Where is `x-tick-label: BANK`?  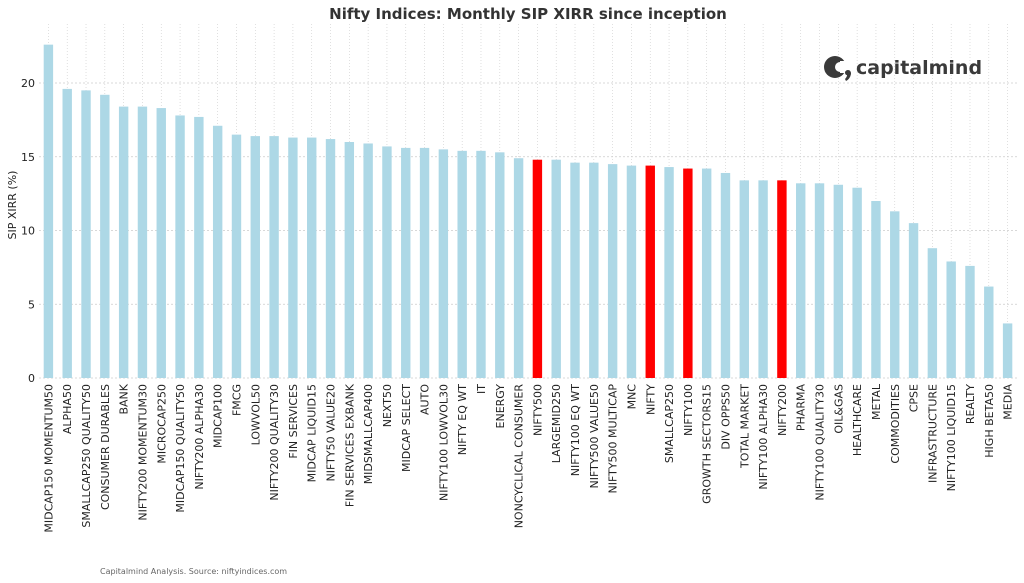
x-tick-label: BANK is located at coordinates (124, 398).